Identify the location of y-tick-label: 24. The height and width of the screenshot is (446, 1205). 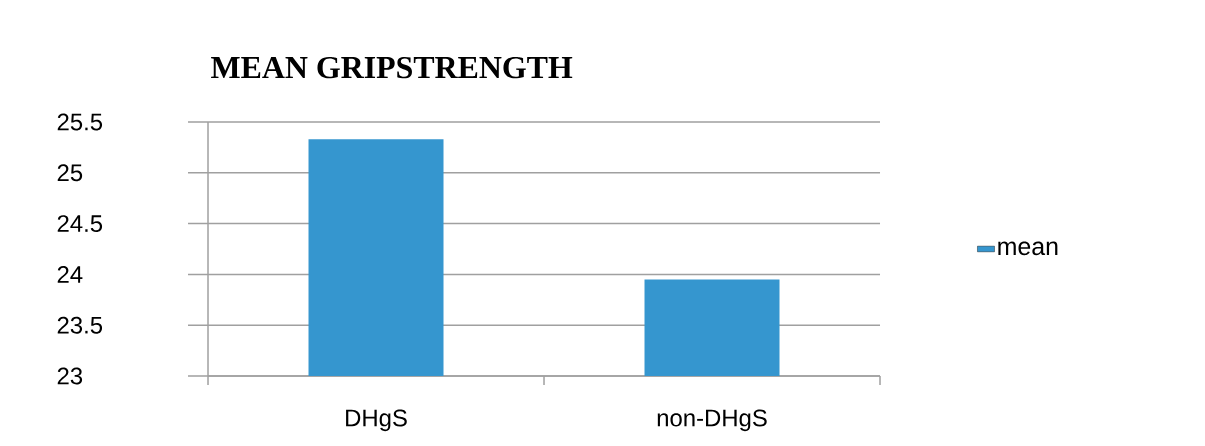
(70, 274).